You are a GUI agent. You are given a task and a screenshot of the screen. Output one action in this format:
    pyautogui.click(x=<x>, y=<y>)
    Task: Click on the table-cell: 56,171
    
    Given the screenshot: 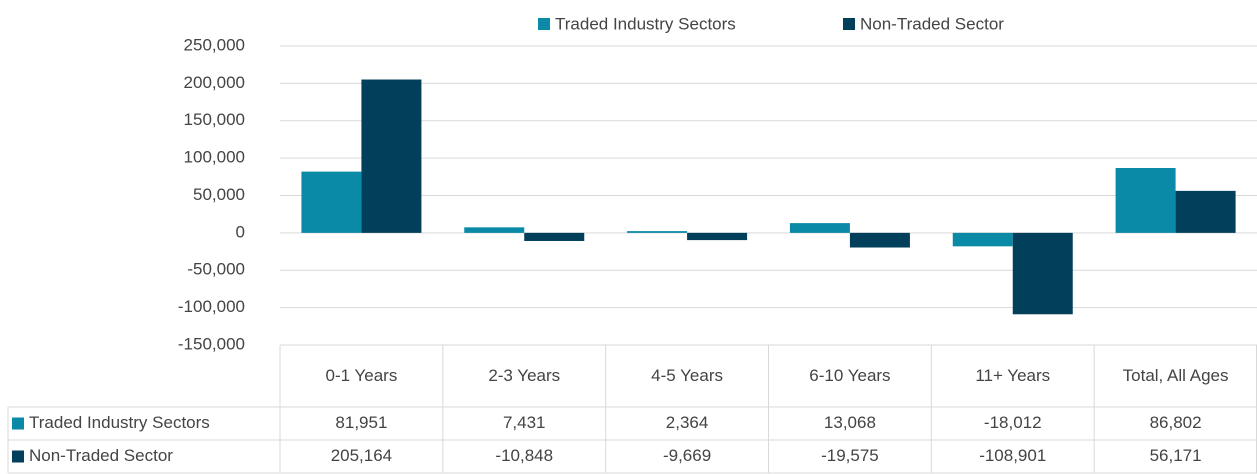 What is the action you would take?
    pyautogui.click(x=1176, y=455)
    